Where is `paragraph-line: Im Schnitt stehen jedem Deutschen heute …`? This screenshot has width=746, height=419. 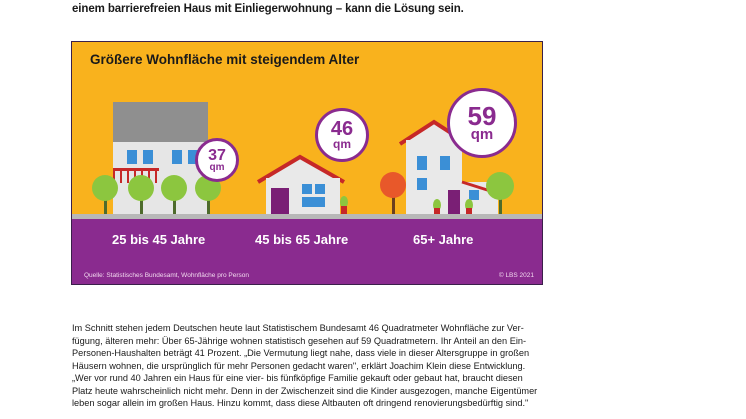 paragraph-line: Im Schnitt stehen jedem Deutschen heute … is located at coordinates (298, 328).